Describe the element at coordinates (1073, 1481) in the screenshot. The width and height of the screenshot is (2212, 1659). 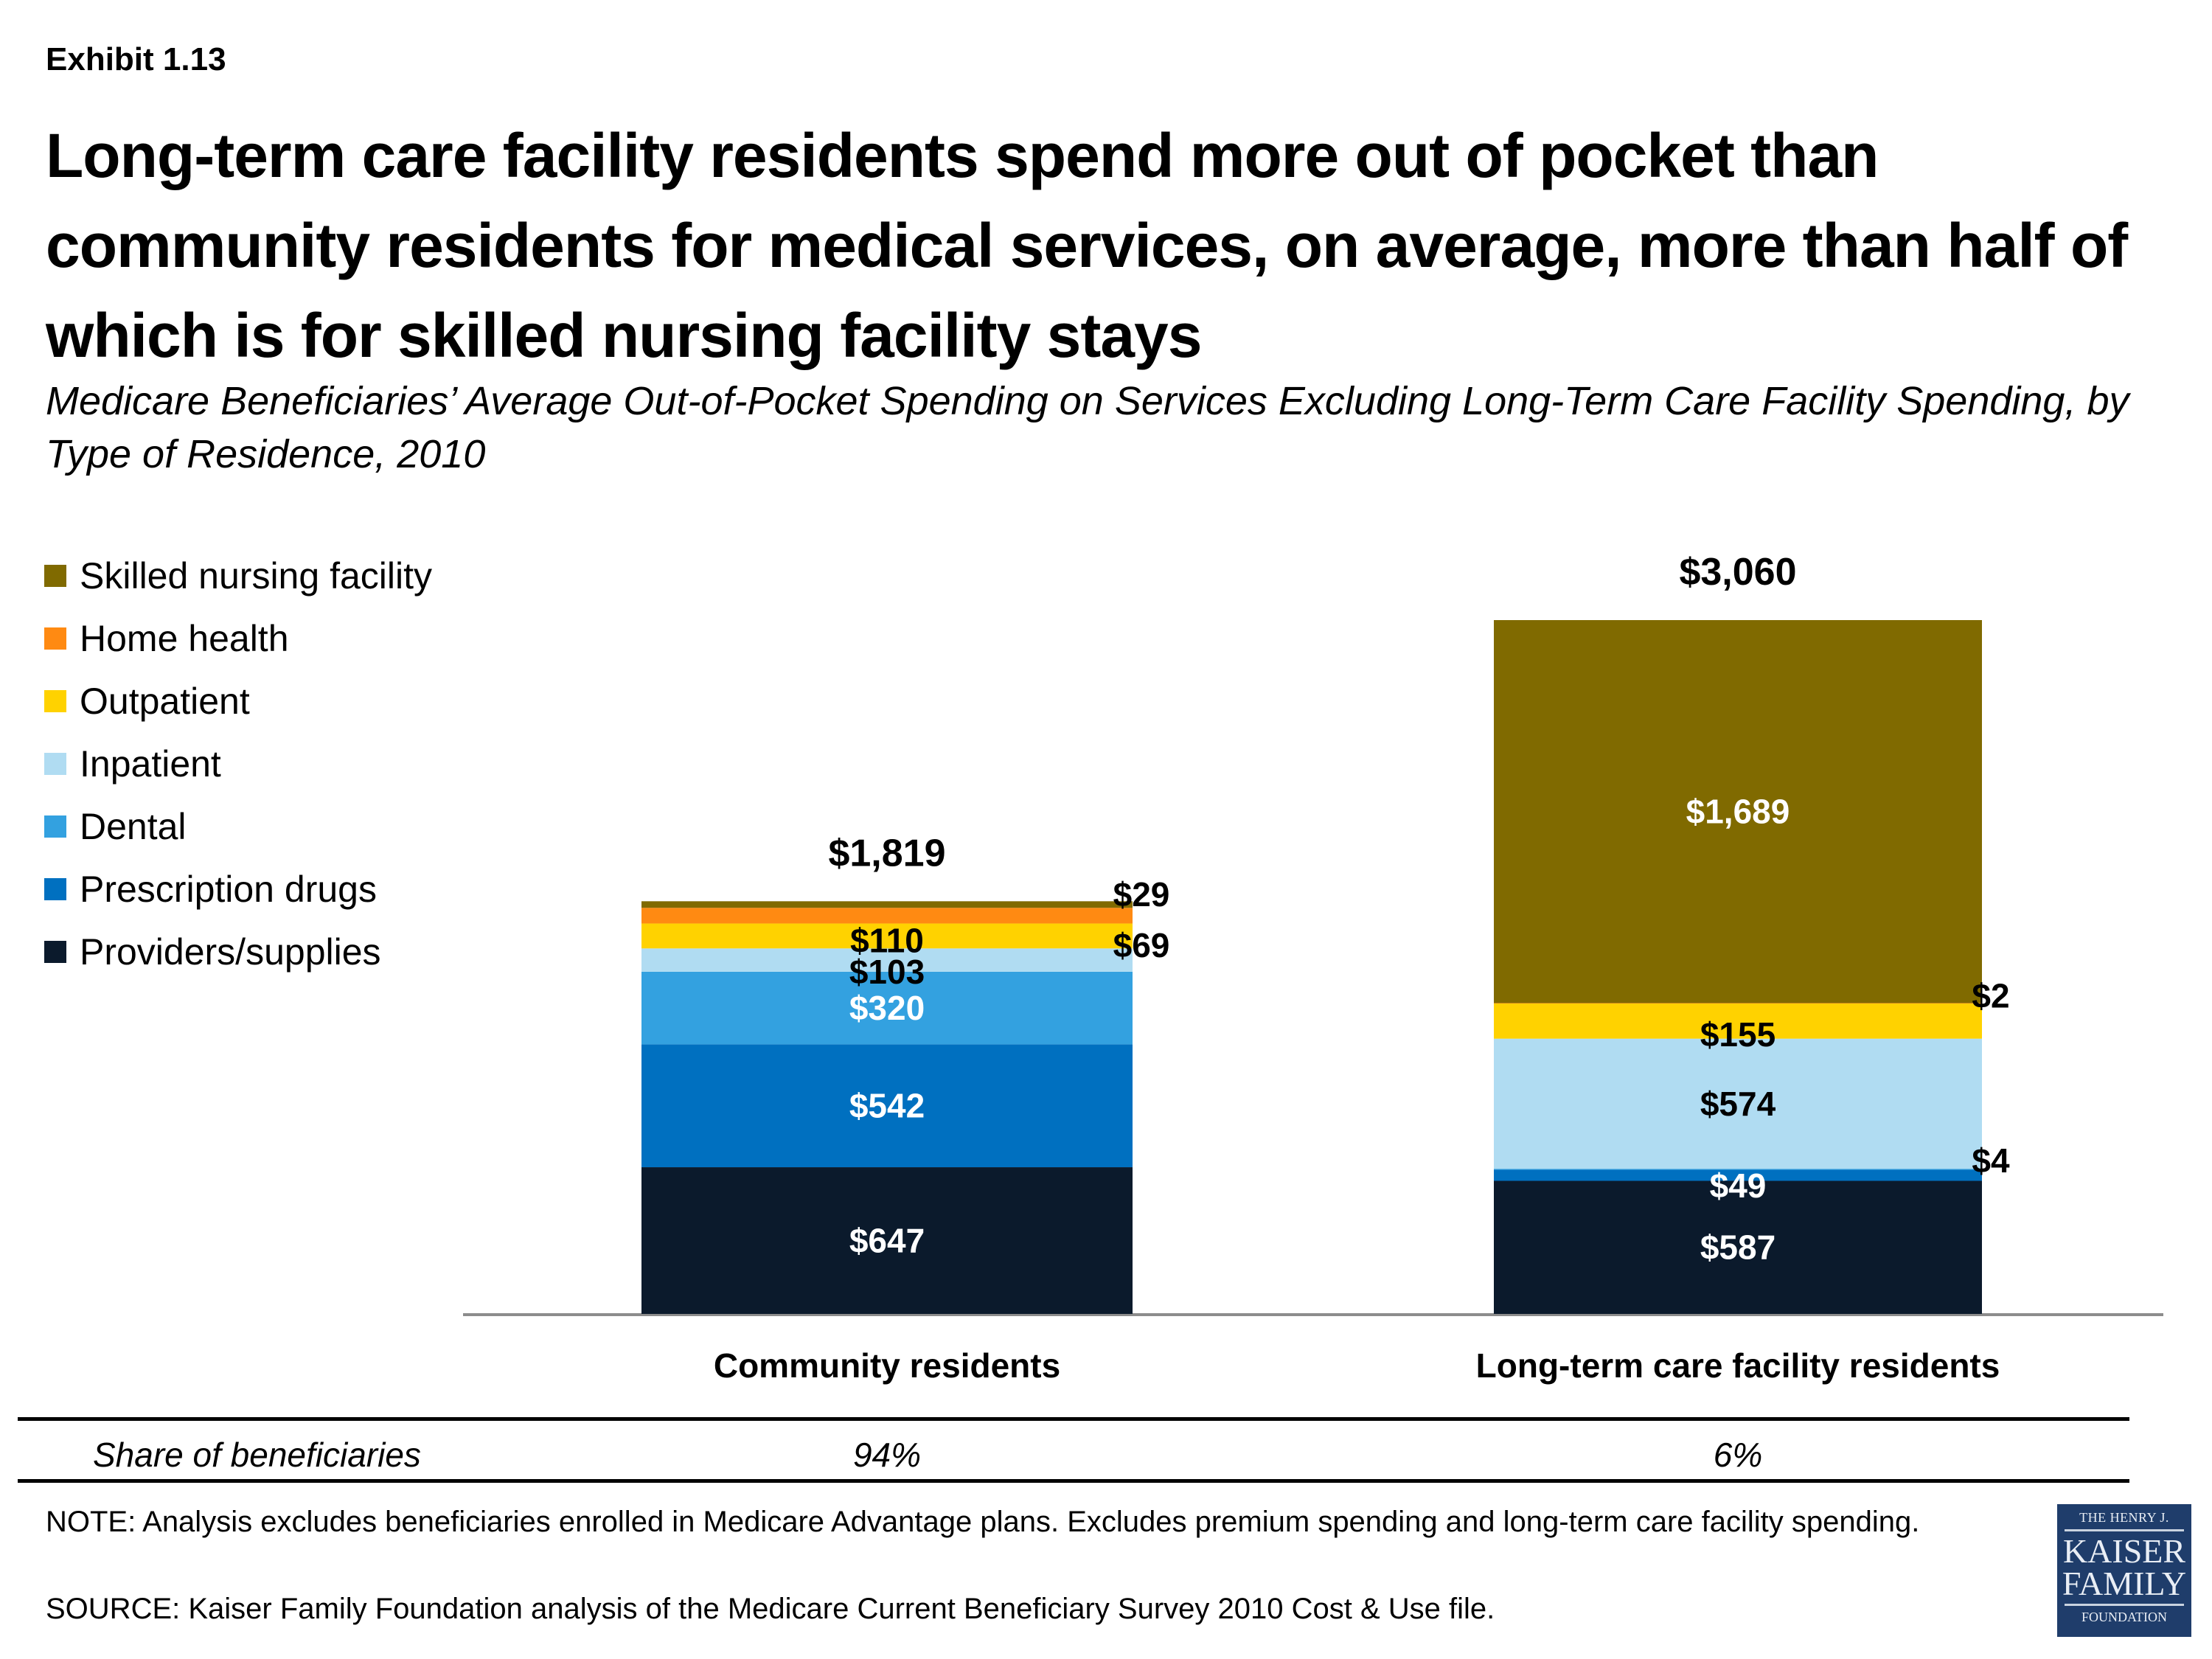
I see `table-rule-bottom` at that location.